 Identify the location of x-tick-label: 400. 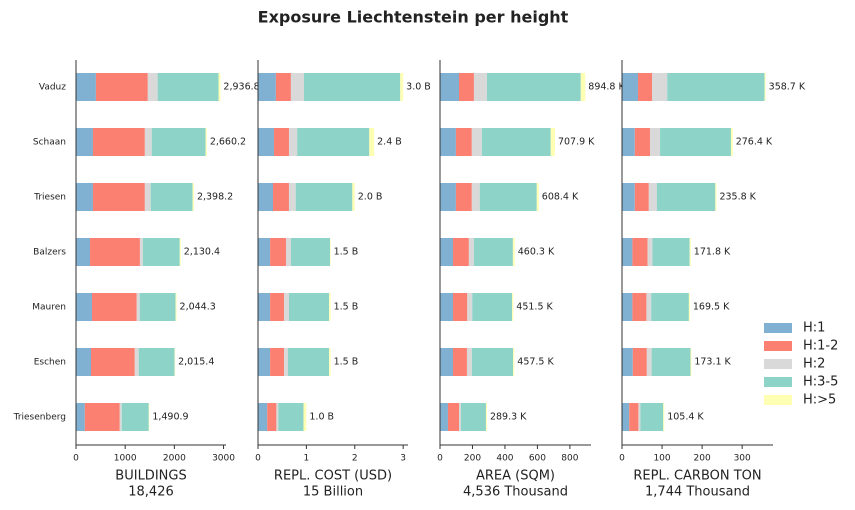
(504, 459).